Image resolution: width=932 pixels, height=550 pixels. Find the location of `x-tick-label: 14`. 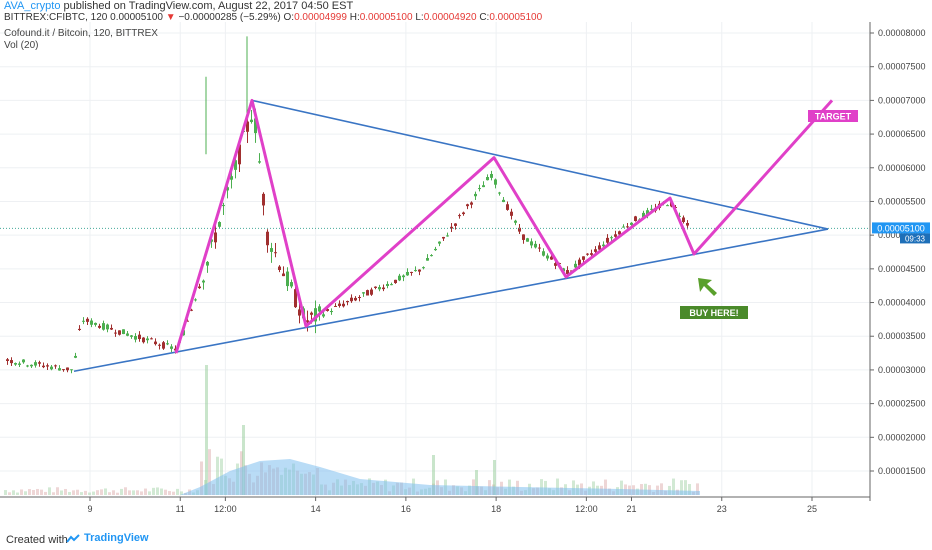

x-tick-label: 14 is located at coordinates (316, 509).